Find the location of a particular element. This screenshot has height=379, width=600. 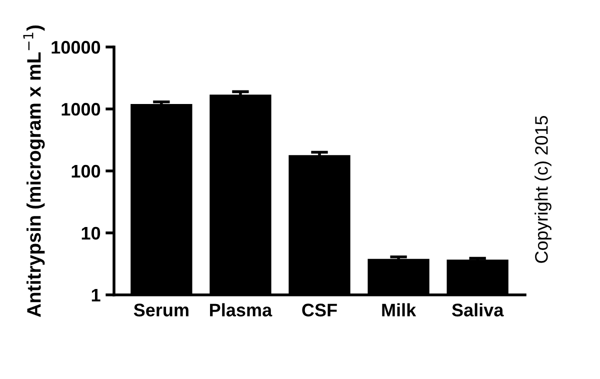

x-tick-label: Milk is located at coordinates (399, 309).